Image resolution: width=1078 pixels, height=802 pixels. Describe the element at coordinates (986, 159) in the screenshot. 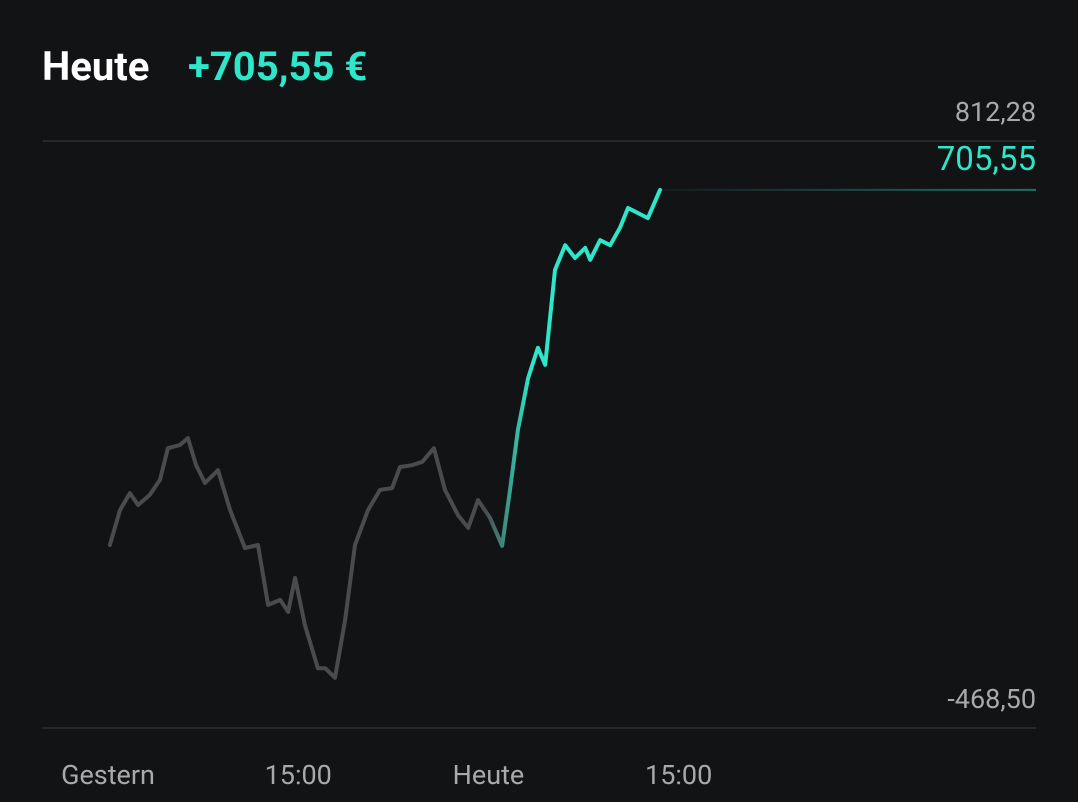

I see `current-value-label: 705,55` at that location.